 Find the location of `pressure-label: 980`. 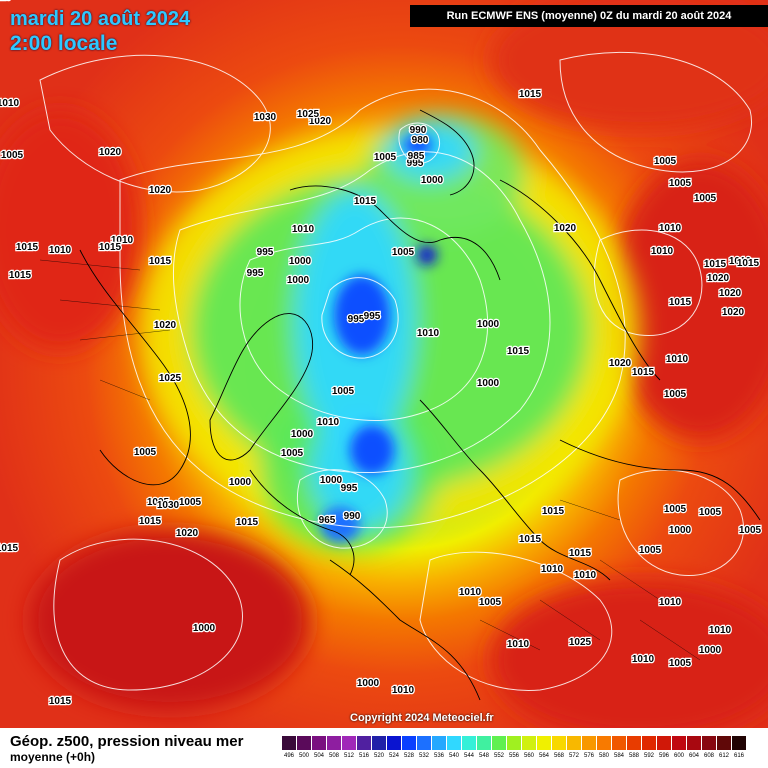

pressure-label: 980 is located at coordinates (420, 140).